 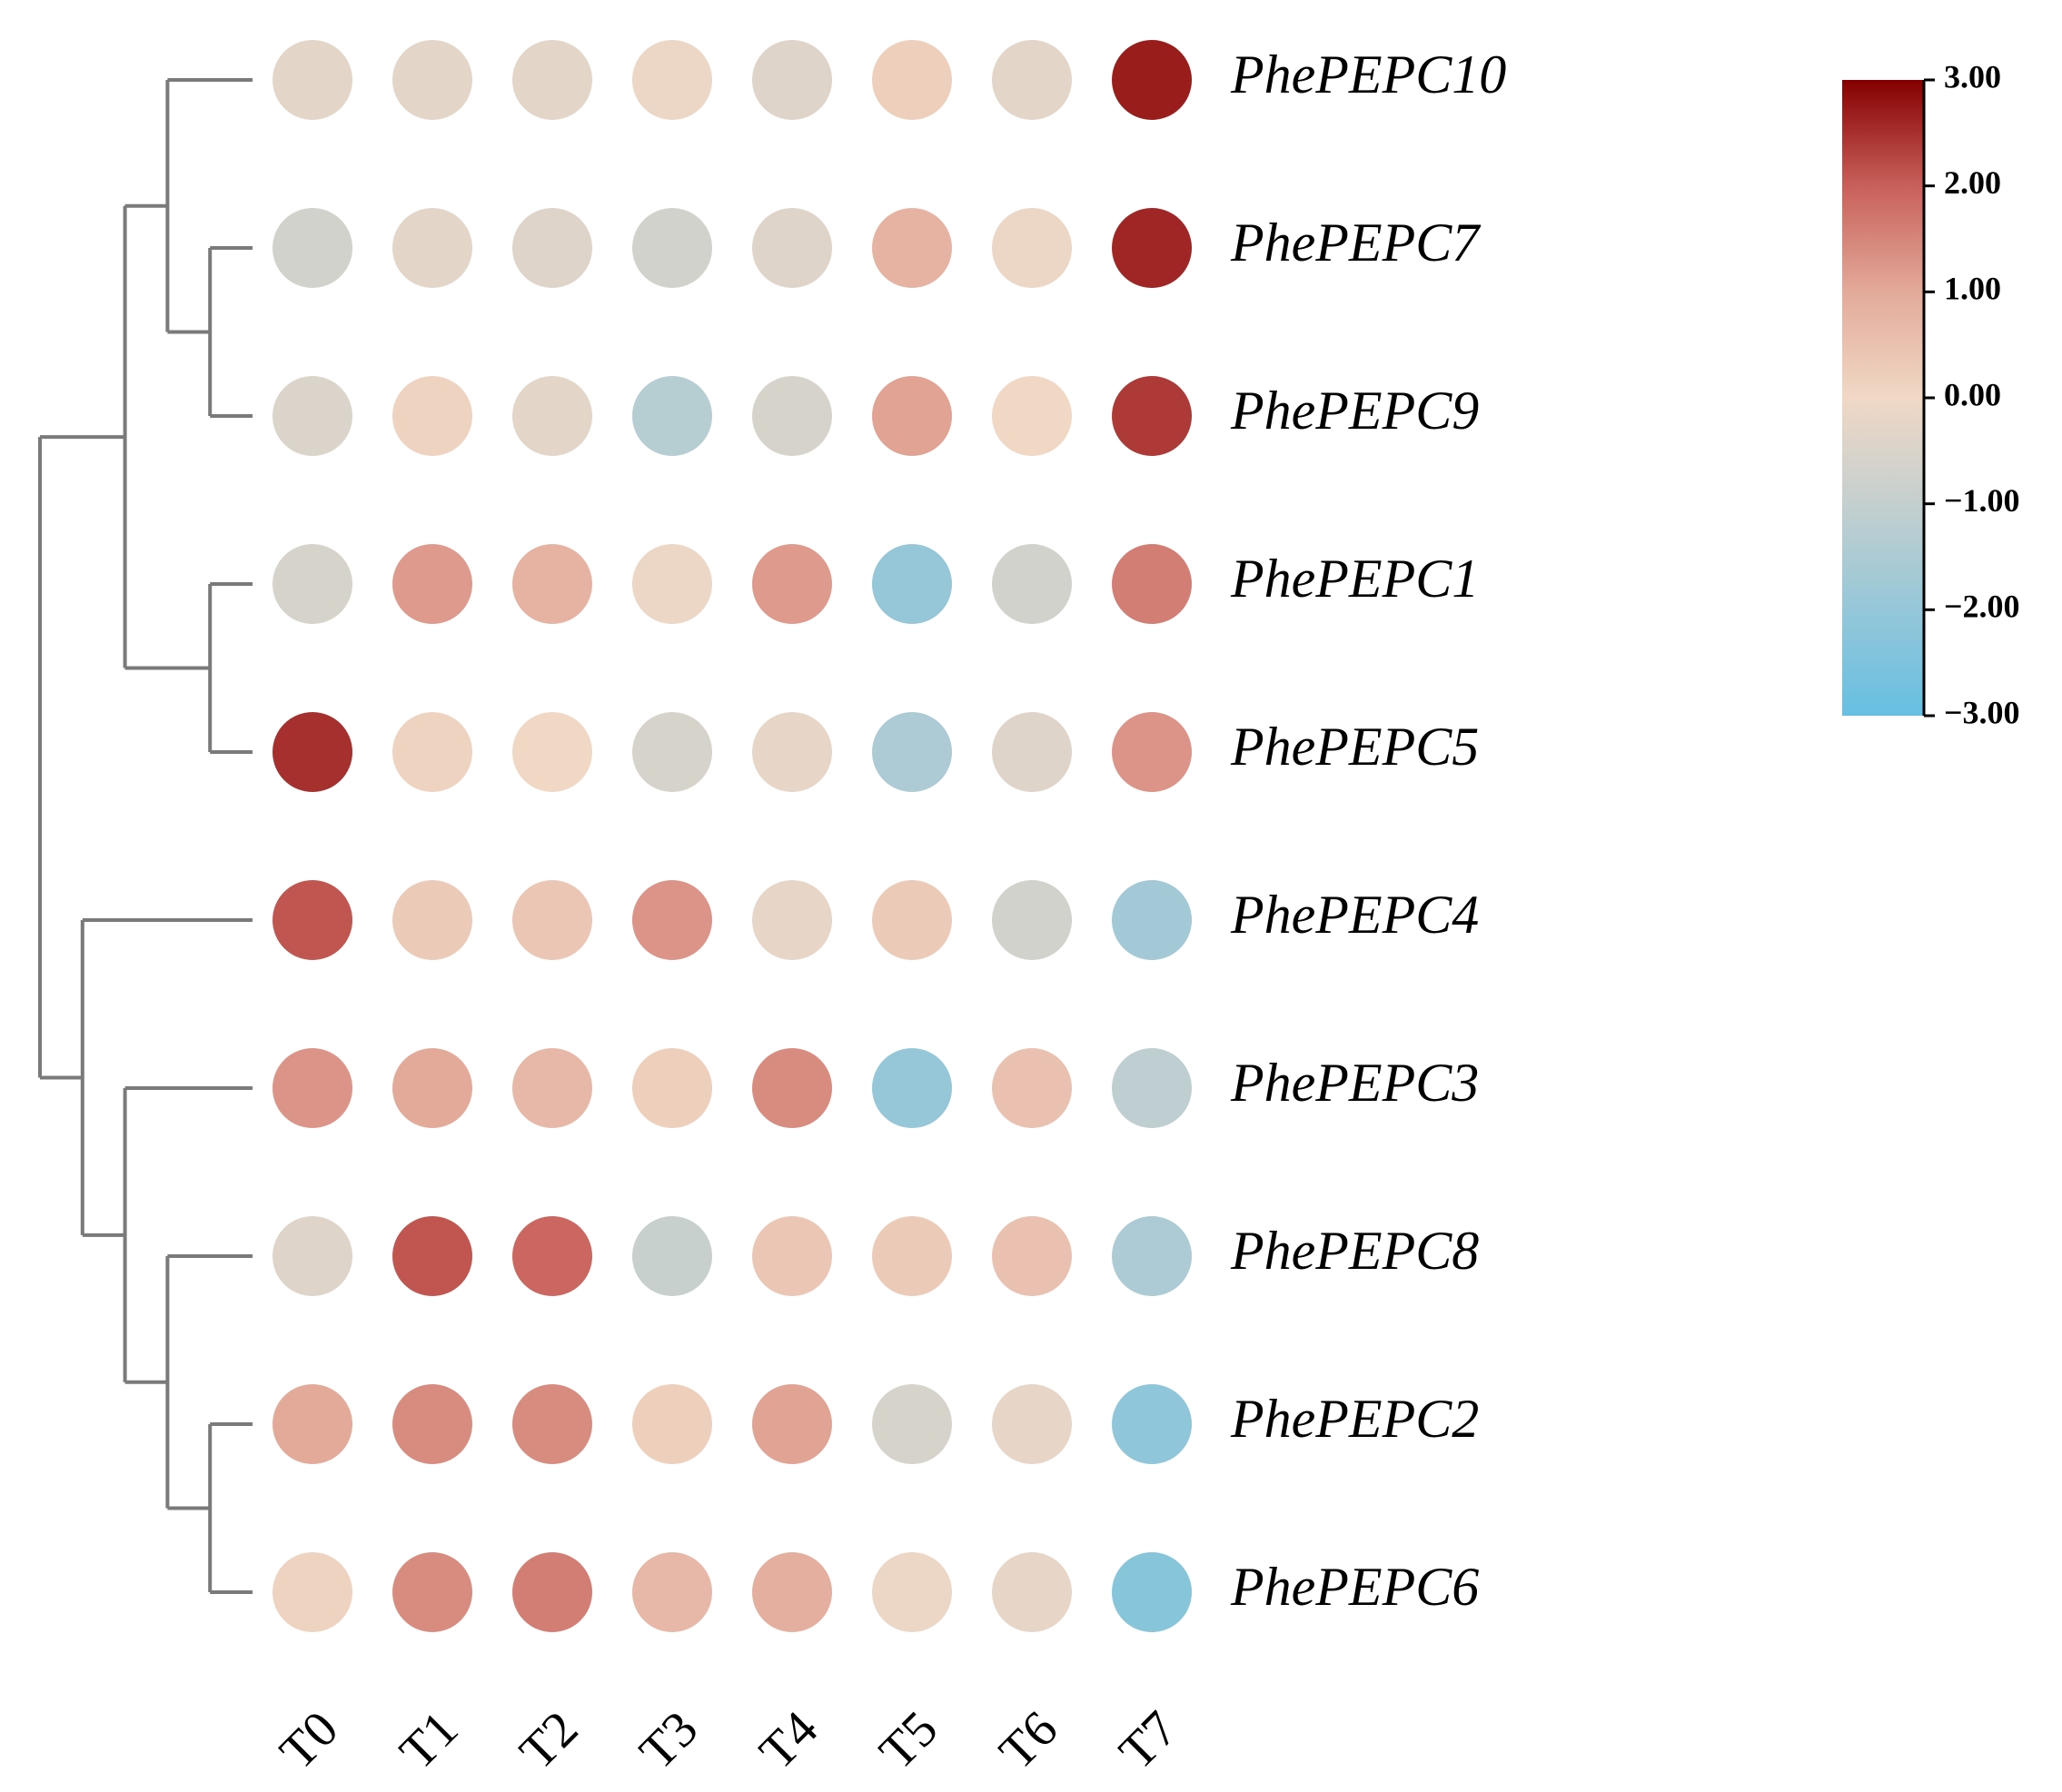 I want to click on color-scale-tick-label: 3.00, so click(x=1973, y=76).